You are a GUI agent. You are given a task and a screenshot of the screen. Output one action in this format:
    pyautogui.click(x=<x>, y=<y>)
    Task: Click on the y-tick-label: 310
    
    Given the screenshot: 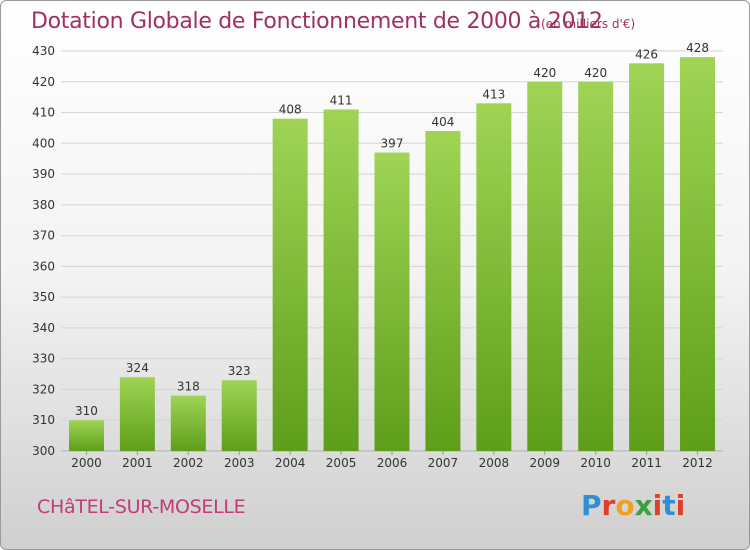 What is the action you would take?
    pyautogui.click(x=43, y=420)
    